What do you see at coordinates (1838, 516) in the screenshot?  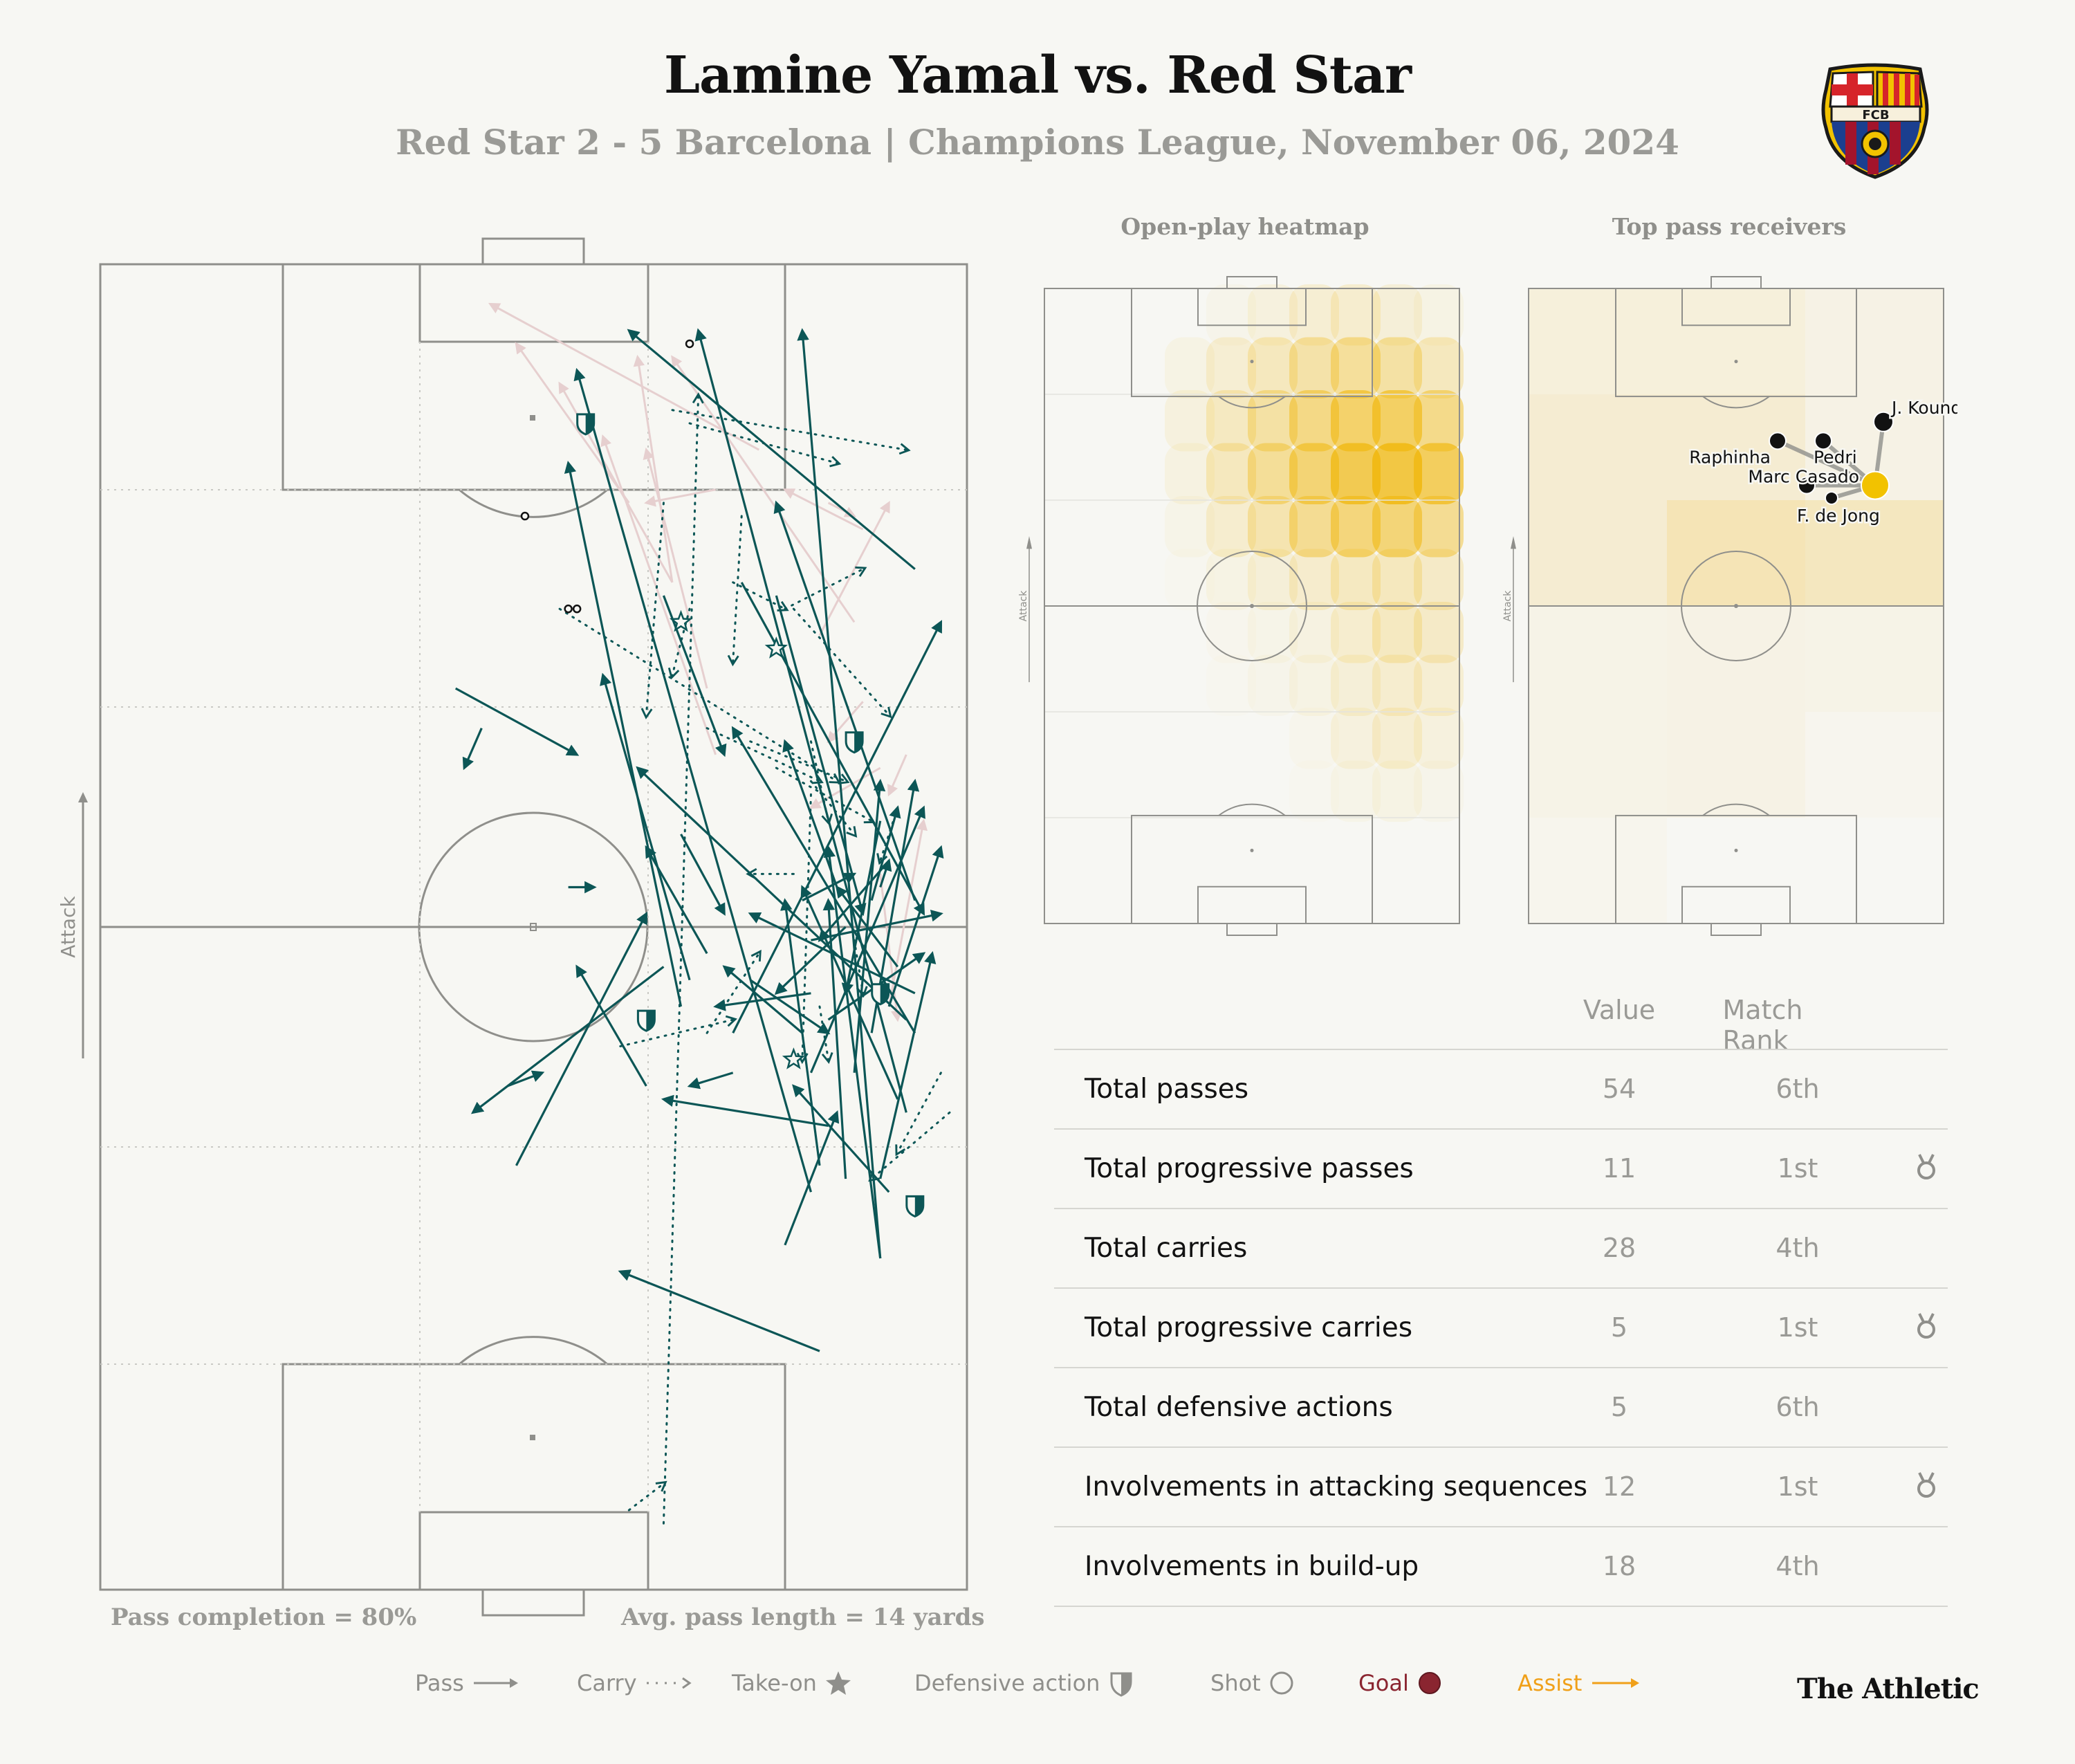 I see `receiver-label: F. de Jong` at bounding box center [1838, 516].